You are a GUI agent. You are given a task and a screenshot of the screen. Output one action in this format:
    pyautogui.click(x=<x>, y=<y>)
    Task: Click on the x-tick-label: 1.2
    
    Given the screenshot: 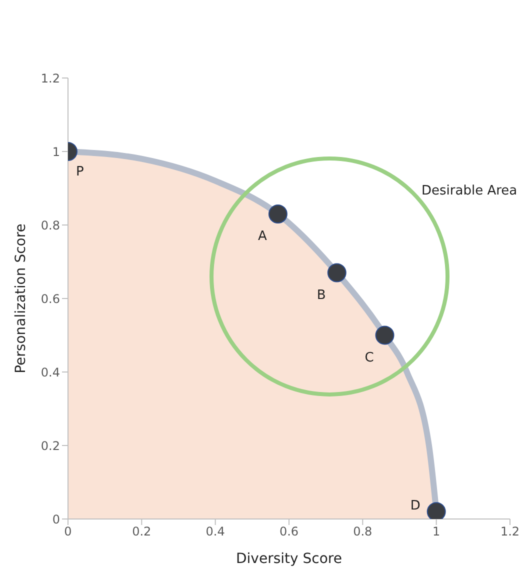 What is the action you would take?
    pyautogui.click(x=510, y=531)
    